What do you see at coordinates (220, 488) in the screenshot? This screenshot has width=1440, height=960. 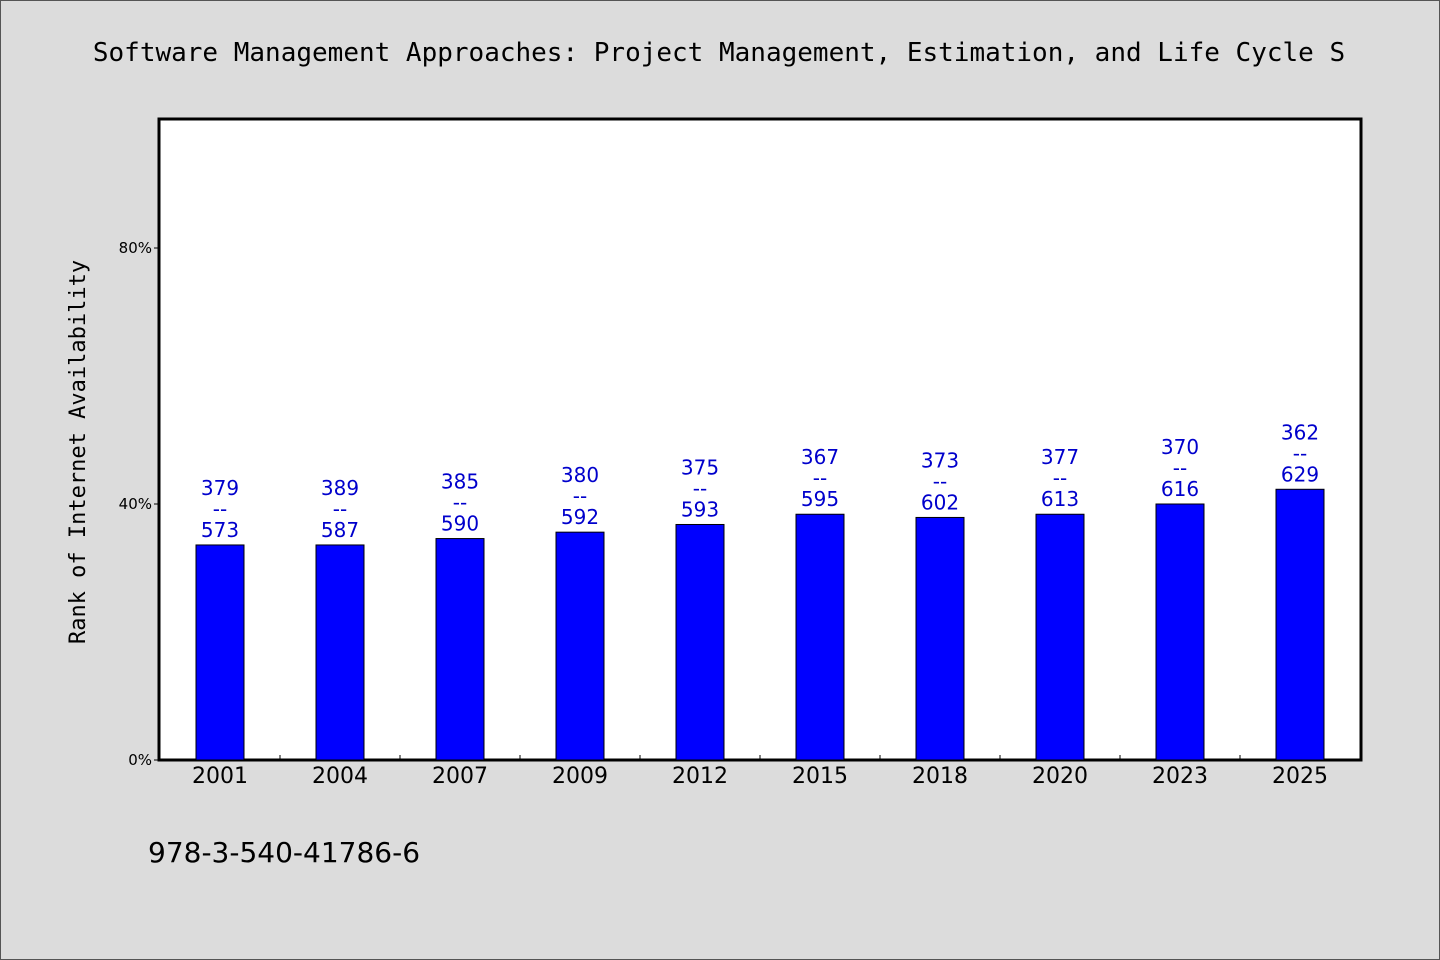 I see `data-label: 379` at bounding box center [220, 488].